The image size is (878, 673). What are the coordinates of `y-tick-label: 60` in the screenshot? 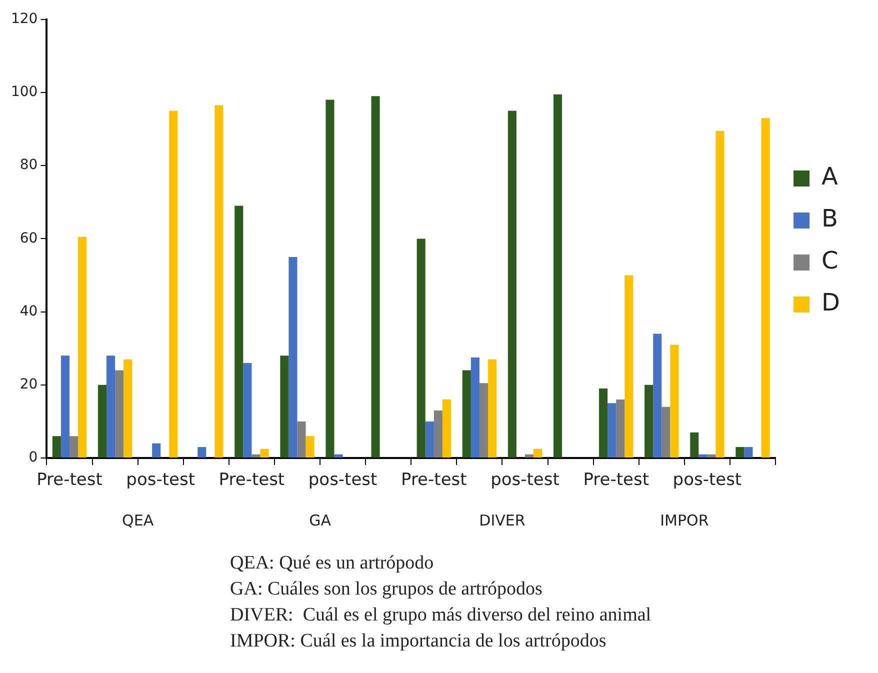 It's located at (29, 238).